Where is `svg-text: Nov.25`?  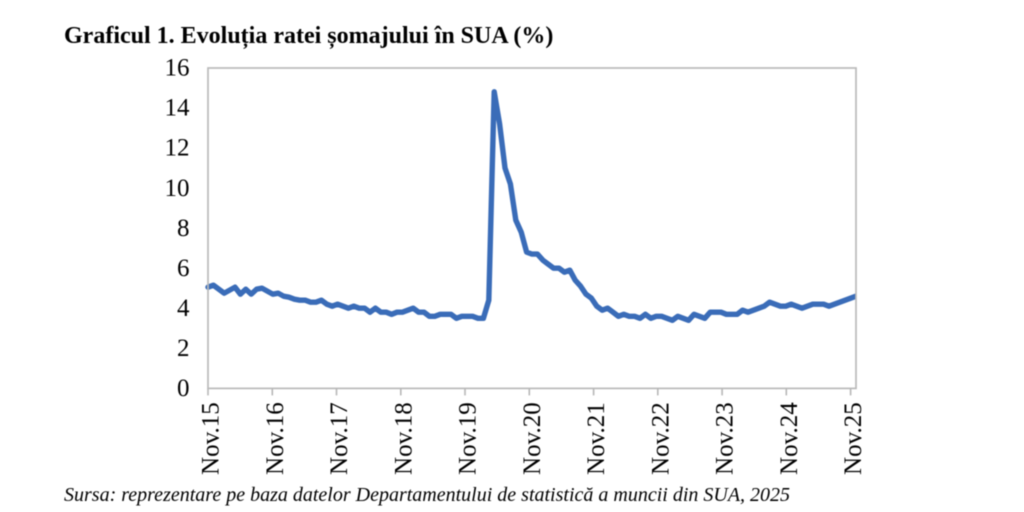 svg-text: Nov.25 is located at coordinates (853, 438).